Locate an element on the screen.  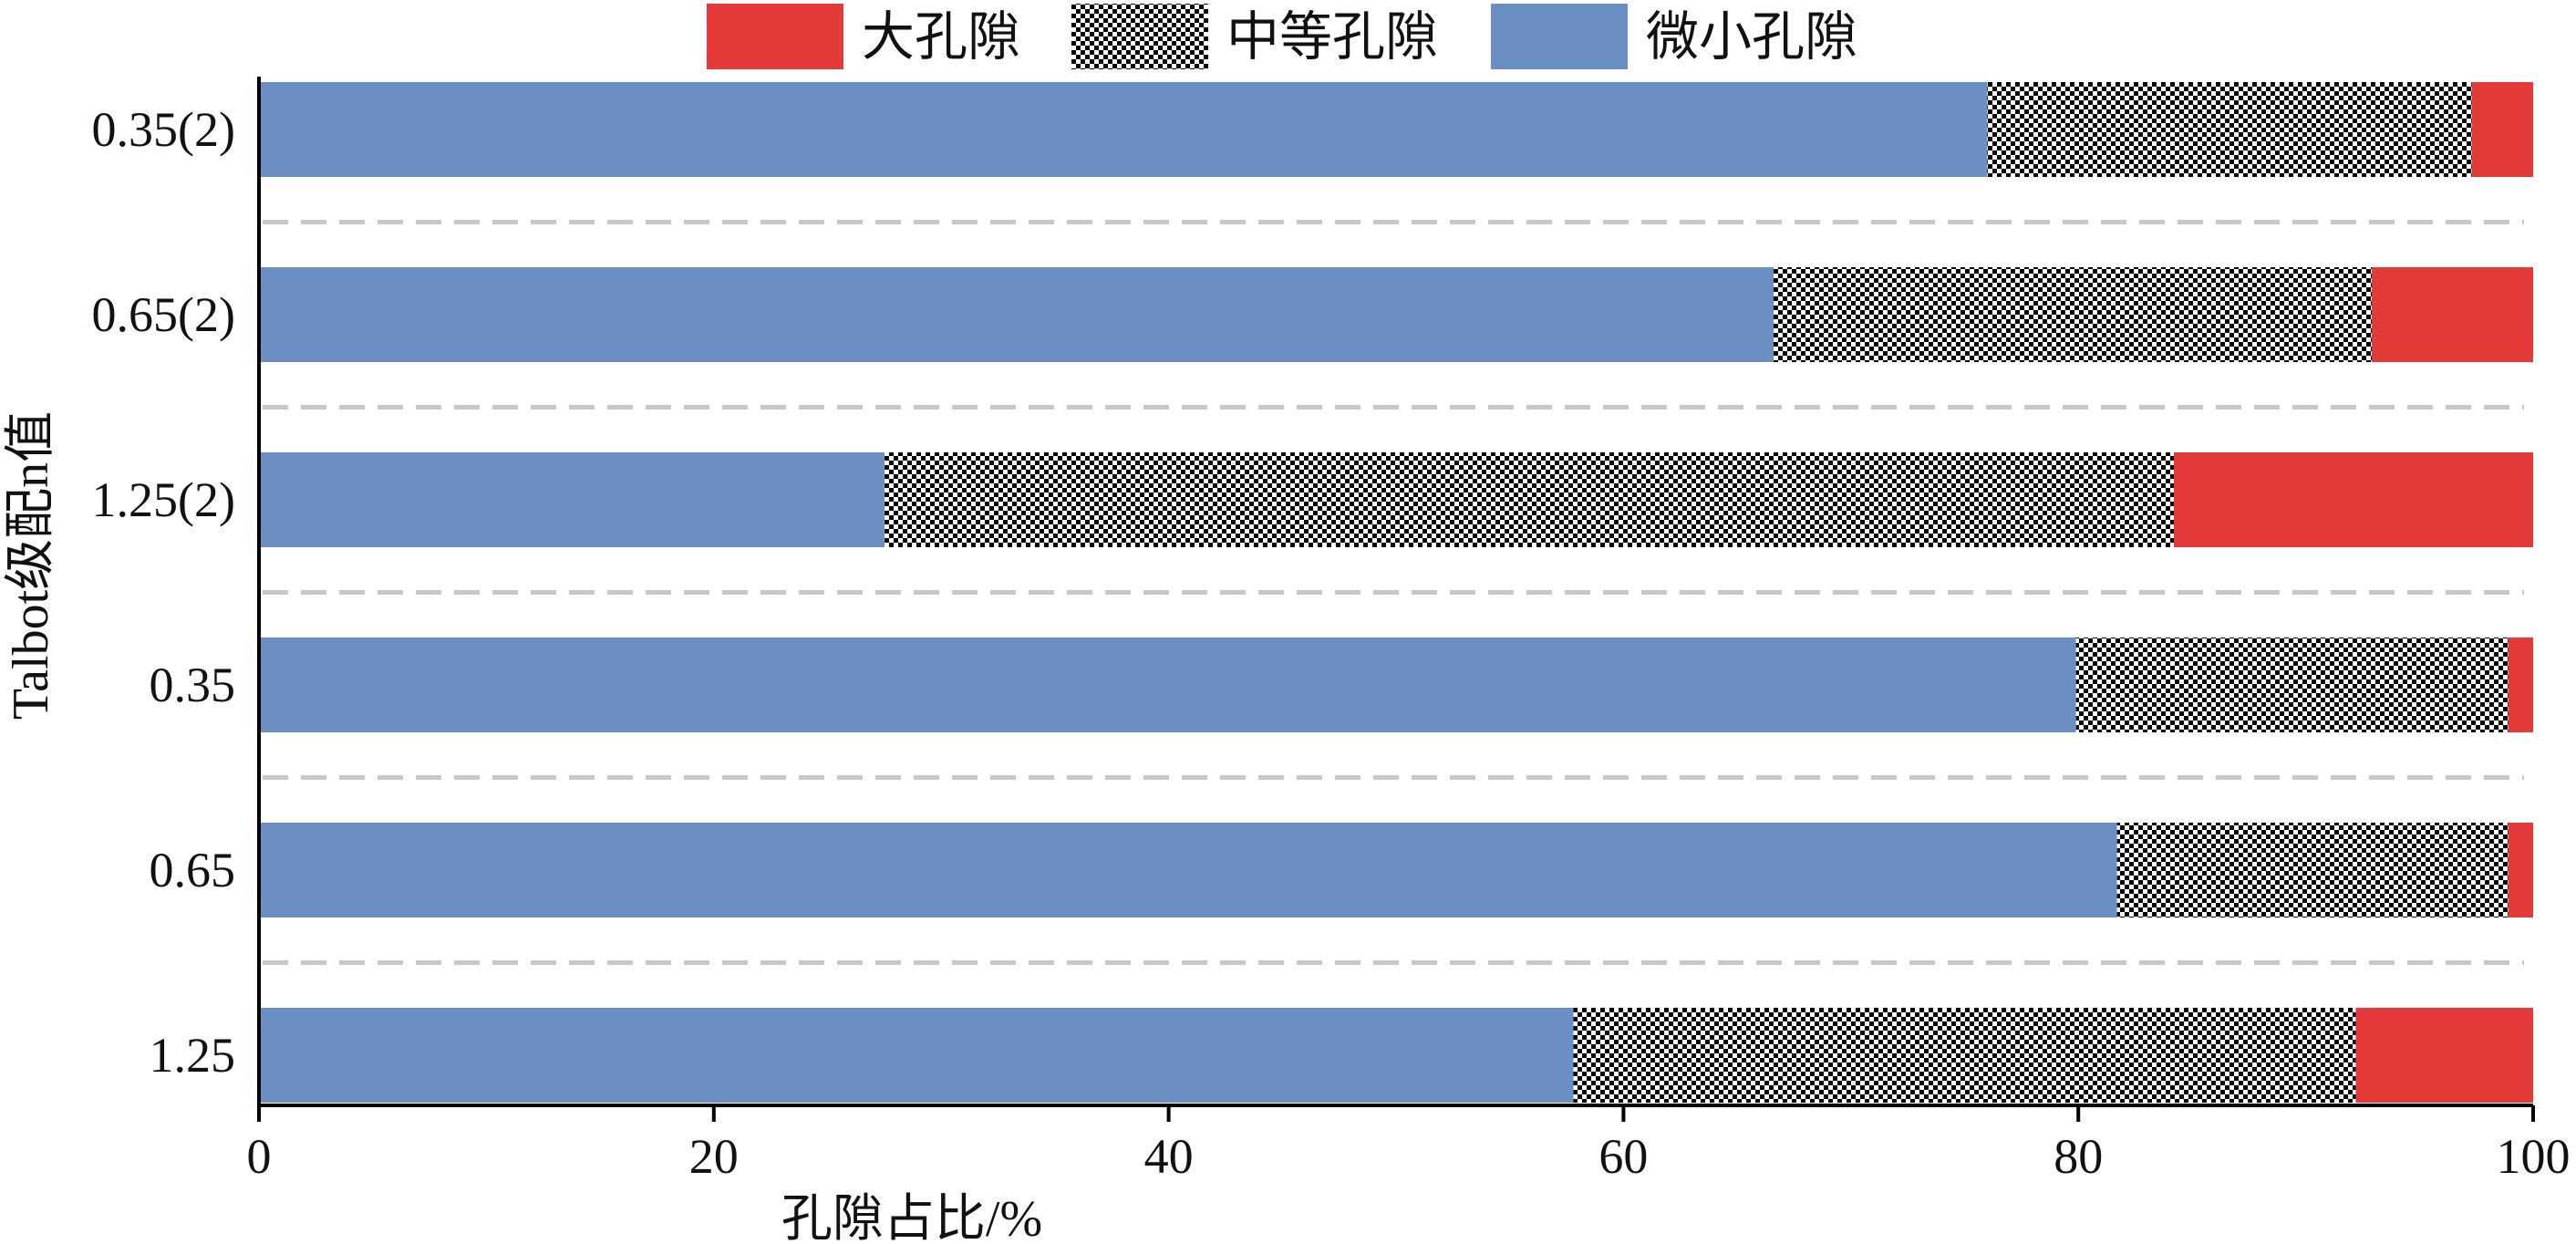
y-tick-label: 0.35(2) is located at coordinates (163, 129).